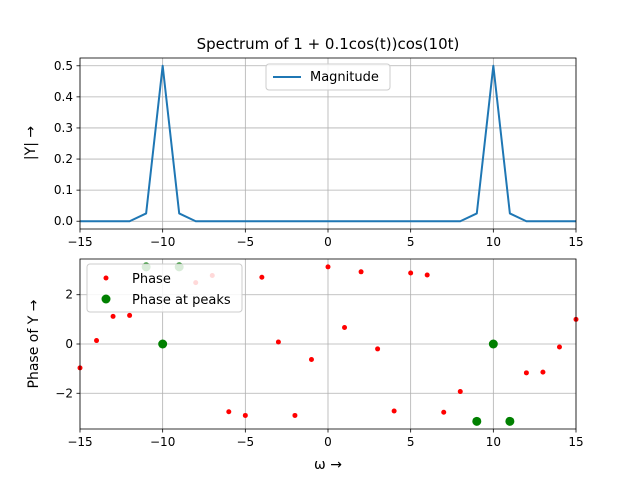  Describe the element at coordinates (575, 242) in the screenshot. I see `magnitude-xtick-label: 15` at that location.